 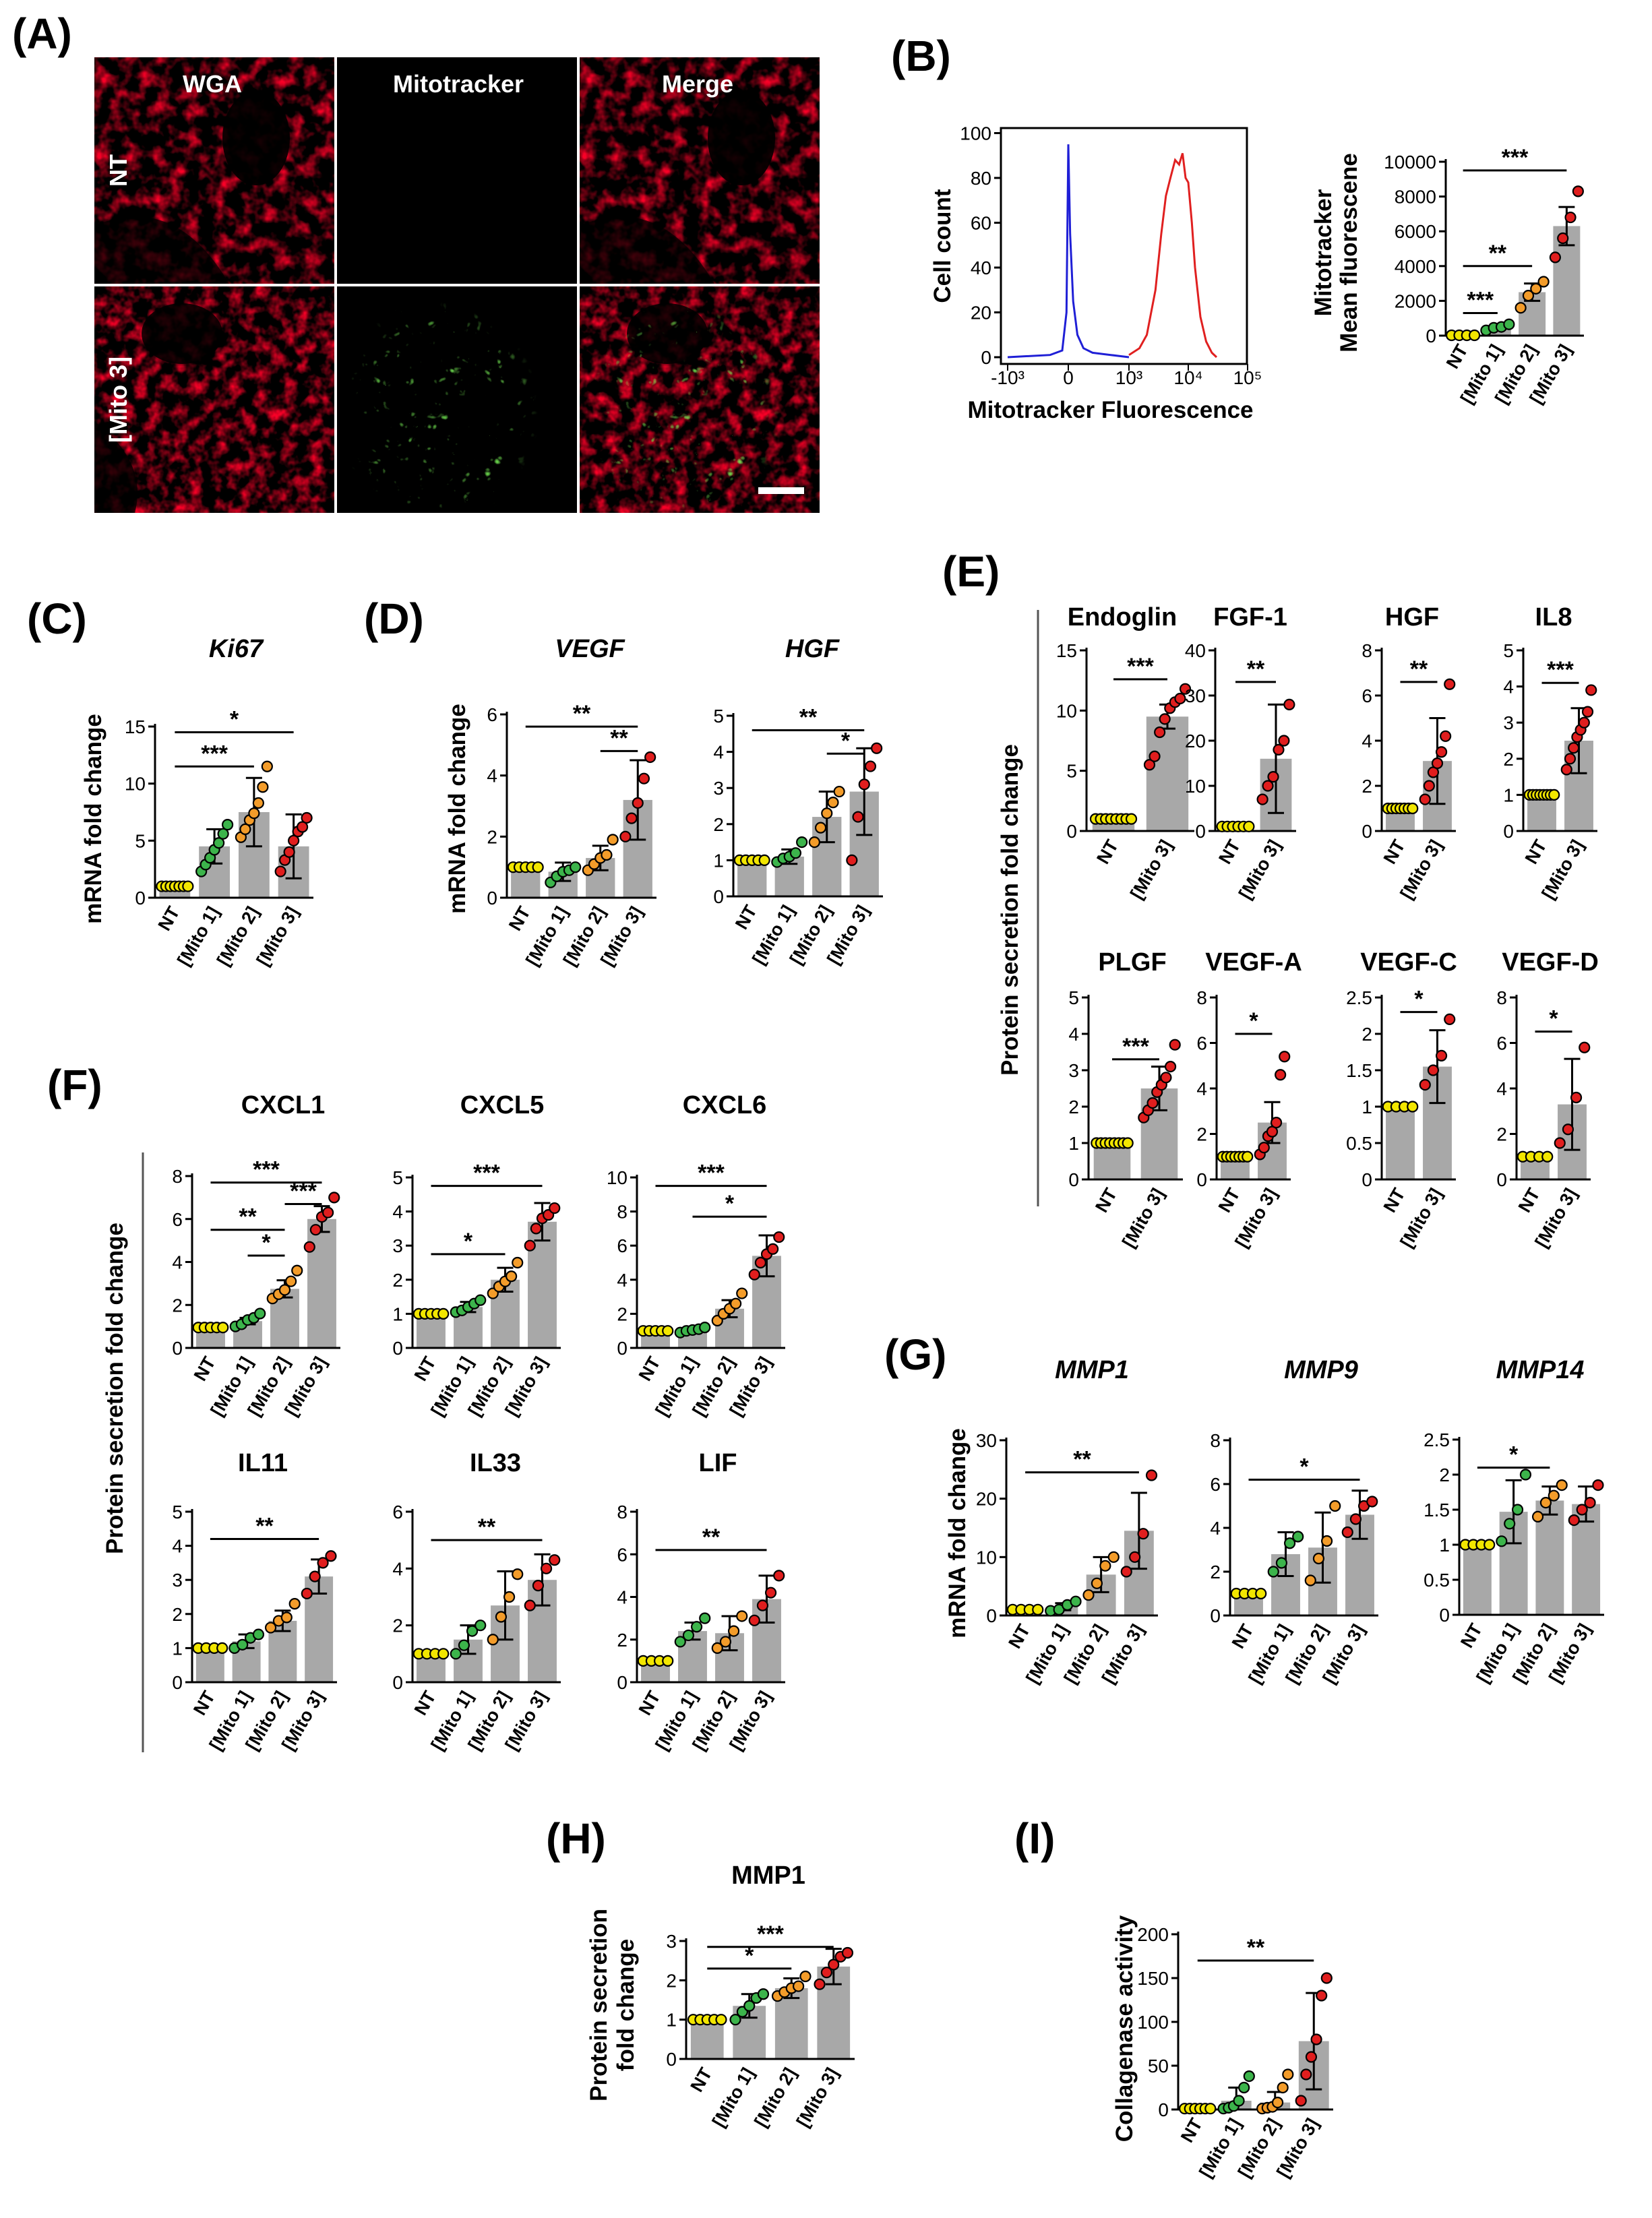 I want to click on category-label: NT, so click(x=1191, y=2131).